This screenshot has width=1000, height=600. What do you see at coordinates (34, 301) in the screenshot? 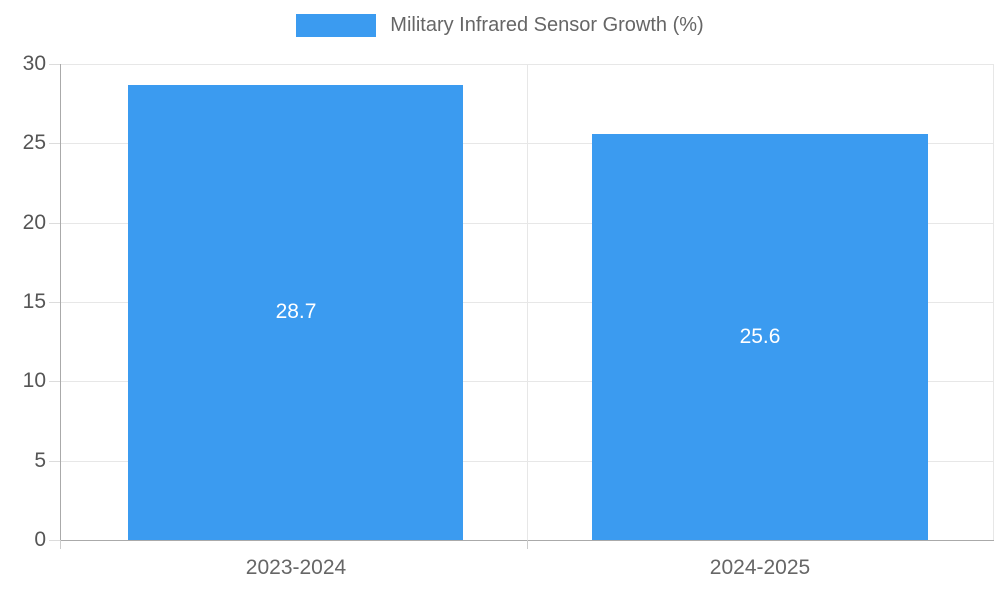
I see `y-axis-label-15: 15` at bounding box center [34, 301].